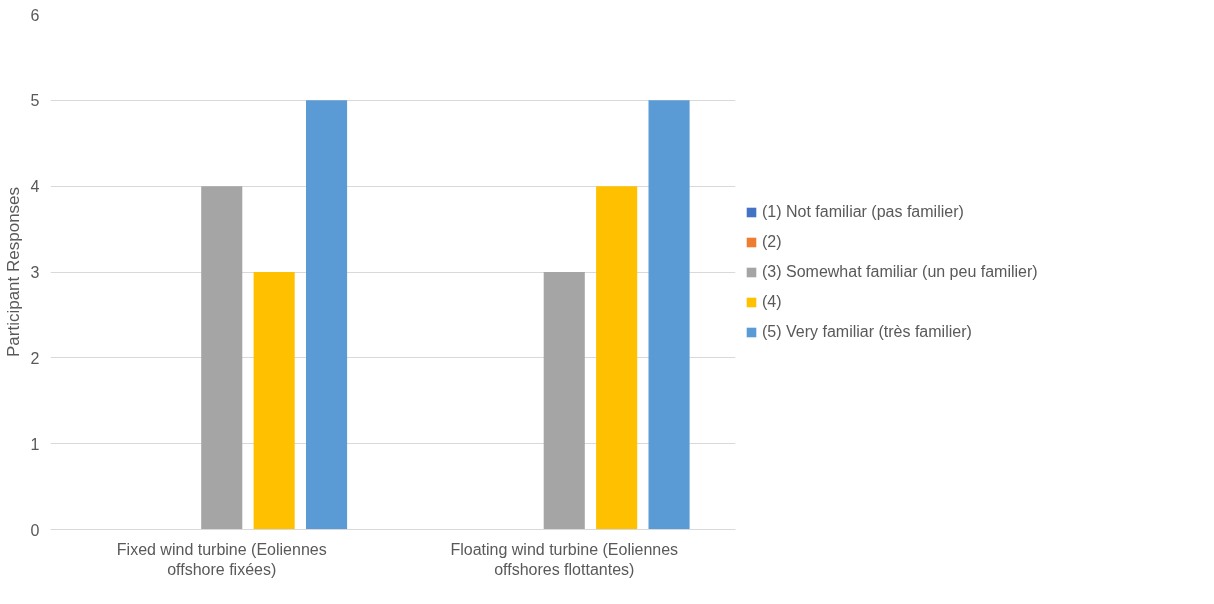 The image size is (1214, 604). I want to click on y-tick-label: 5, so click(35, 101).